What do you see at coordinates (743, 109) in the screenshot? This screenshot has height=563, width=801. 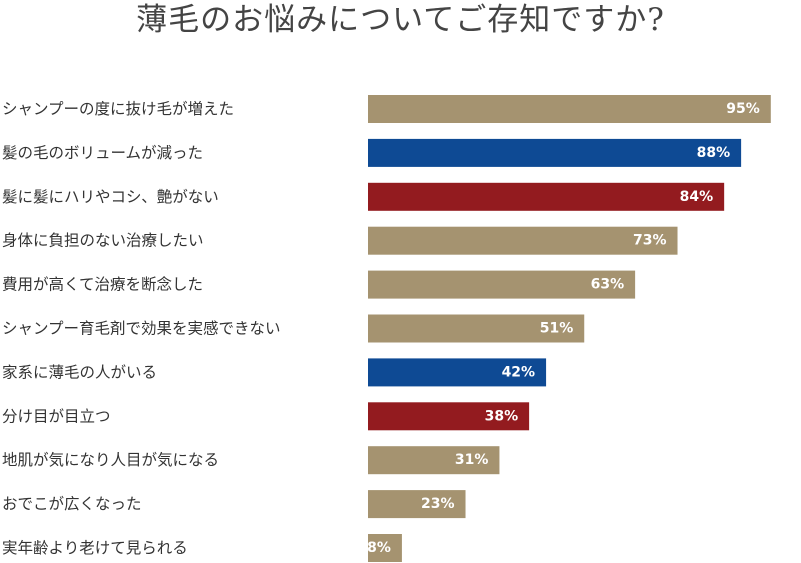 I see `value-label: 95%` at bounding box center [743, 109].